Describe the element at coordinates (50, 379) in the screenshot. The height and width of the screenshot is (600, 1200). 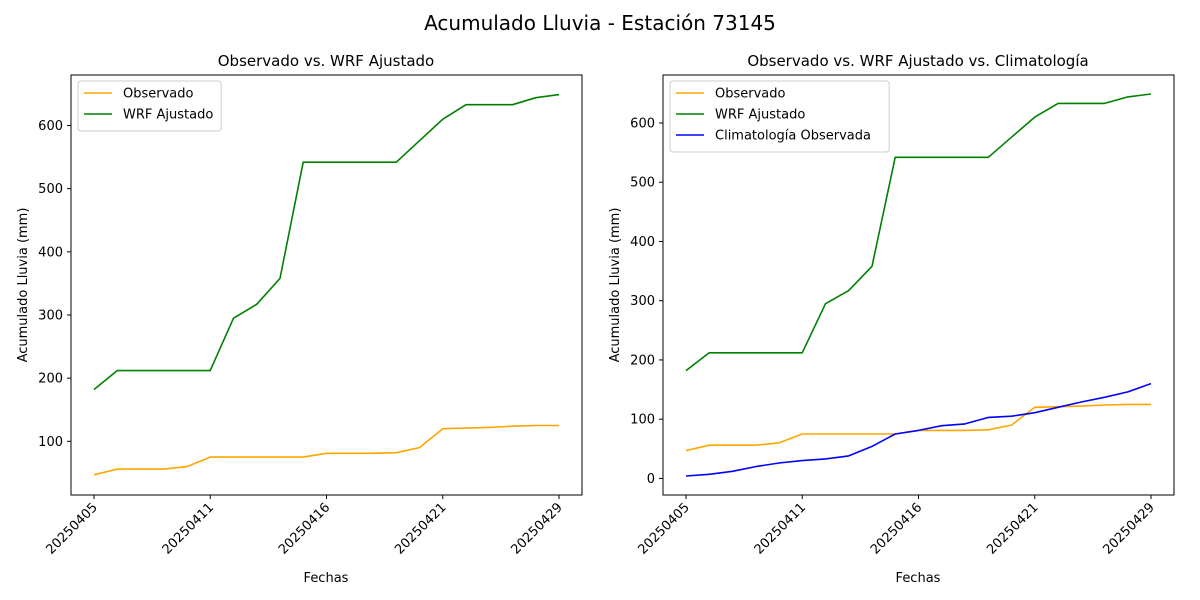
I see `chart-left-ytick-label: 200` at that location.